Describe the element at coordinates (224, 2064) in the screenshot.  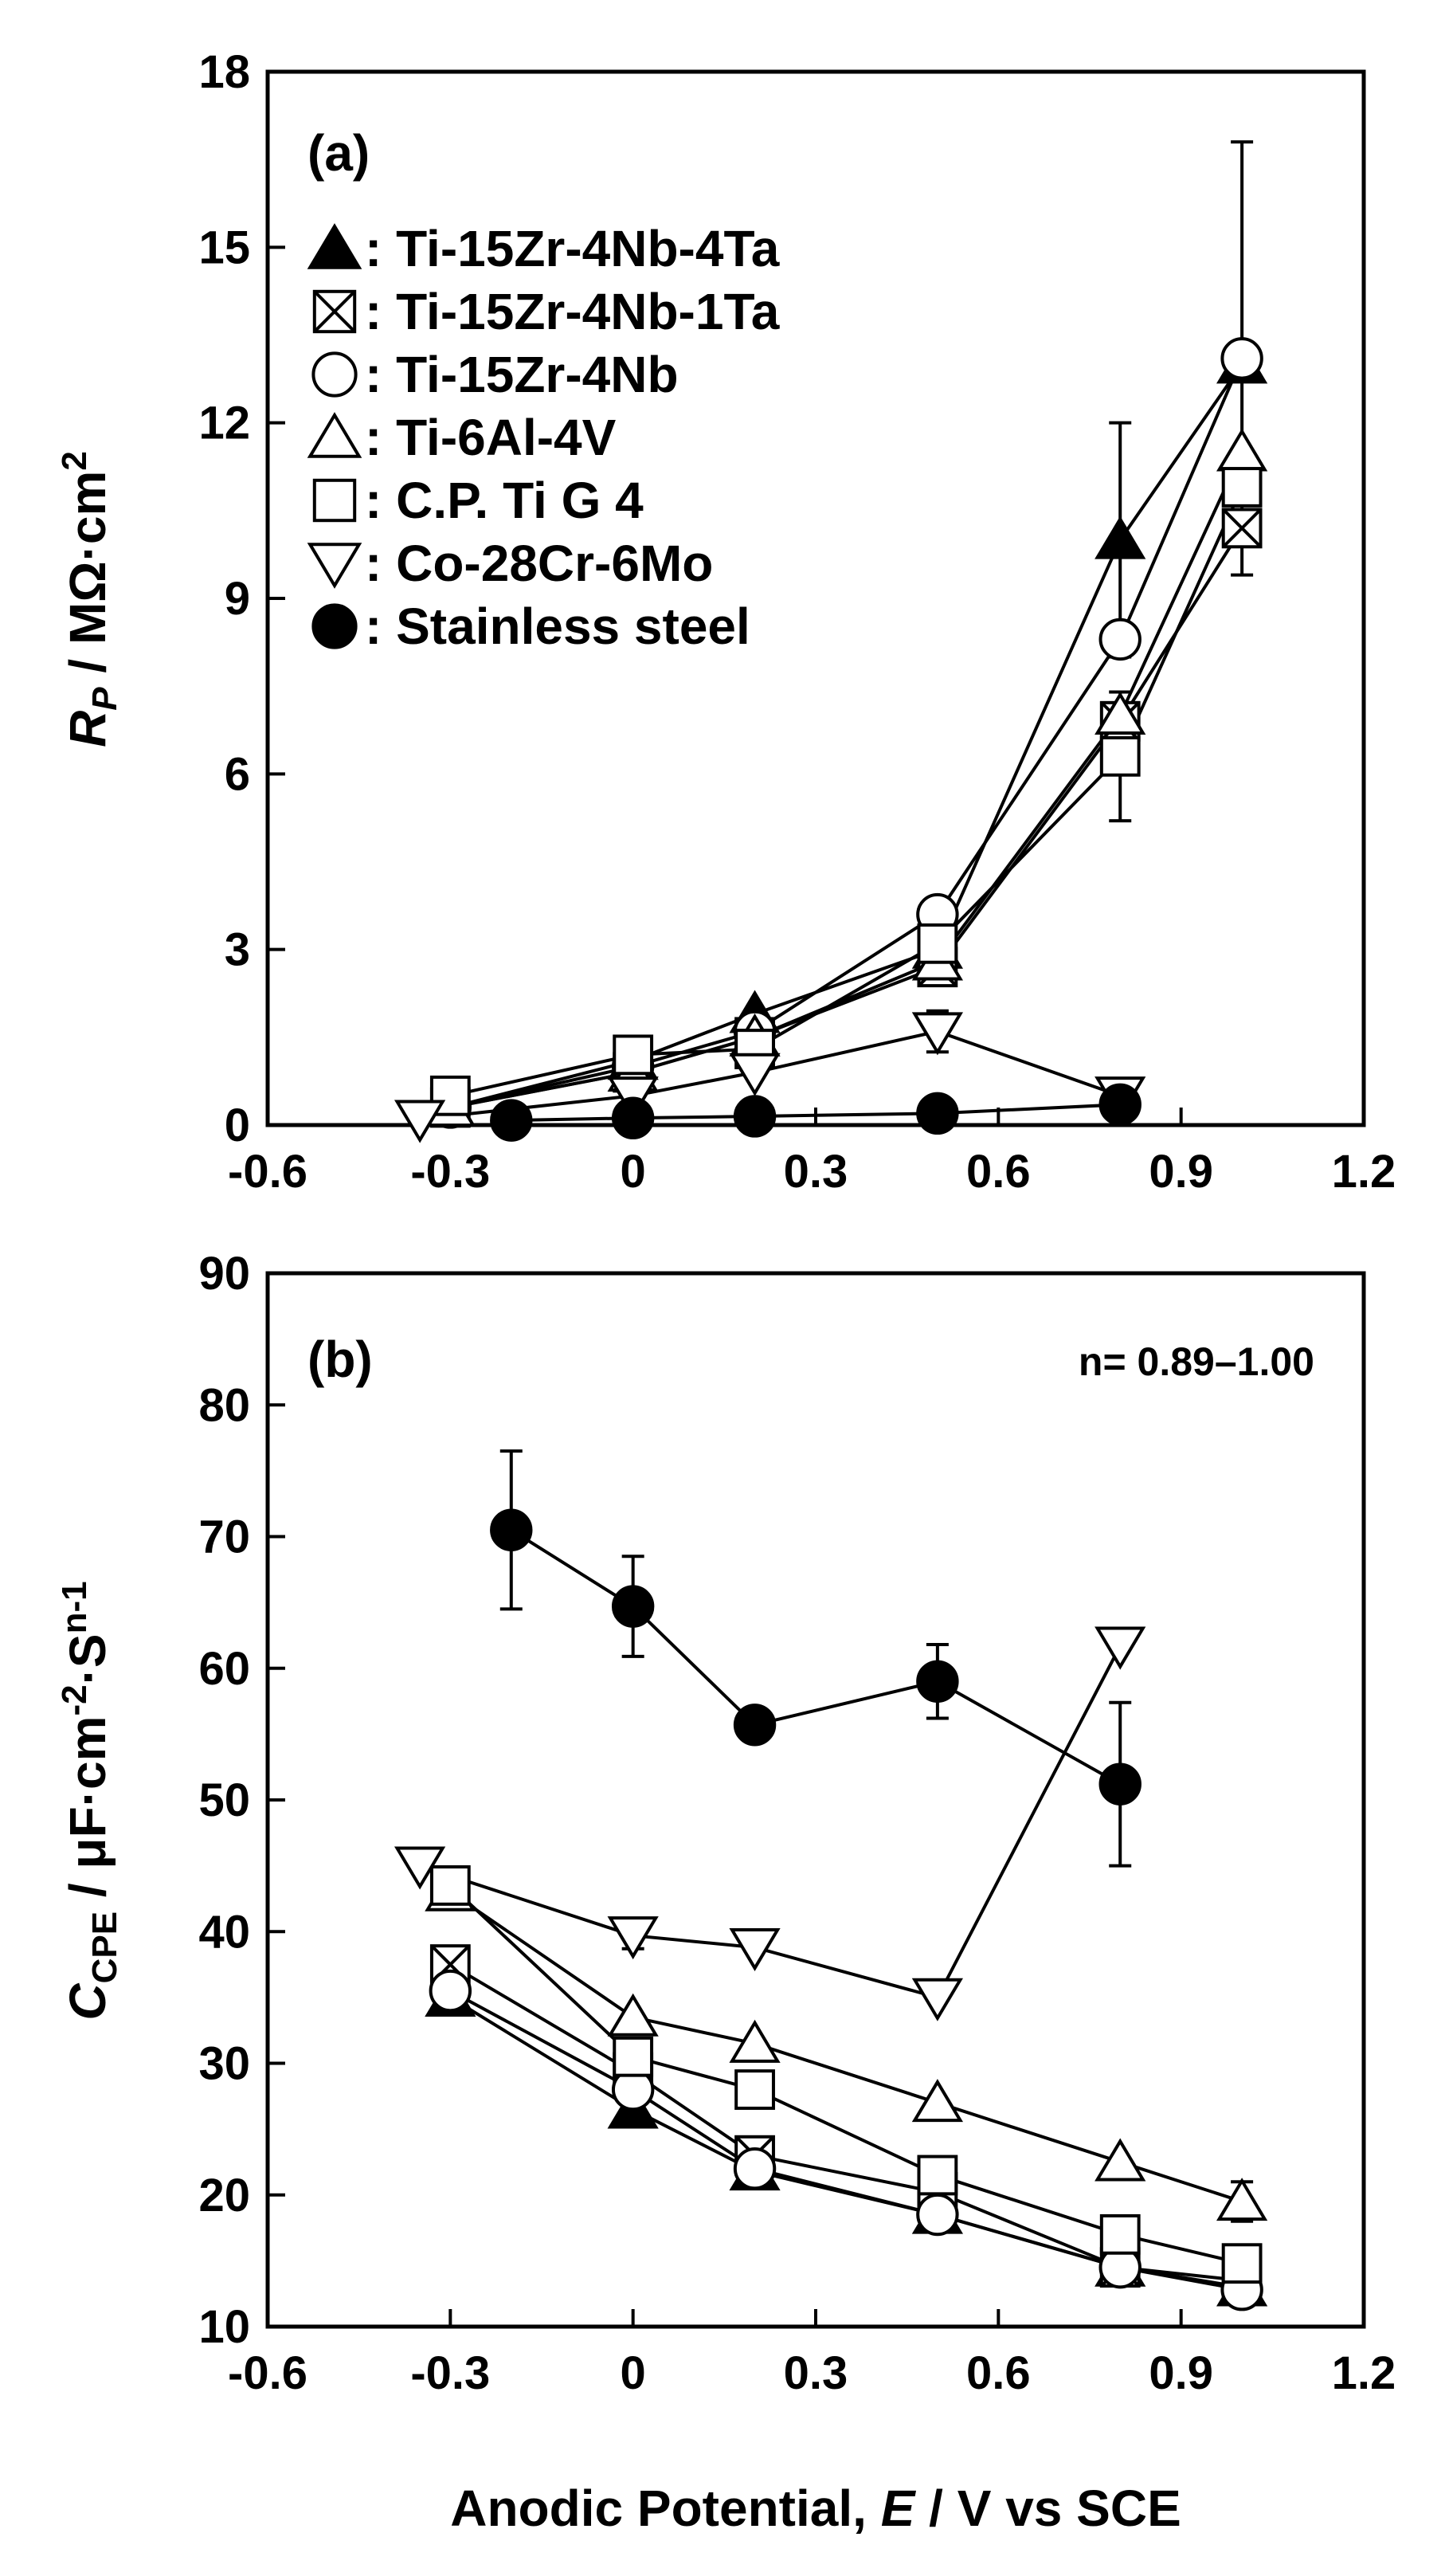
I see `y-tick-label: 30` at that location.